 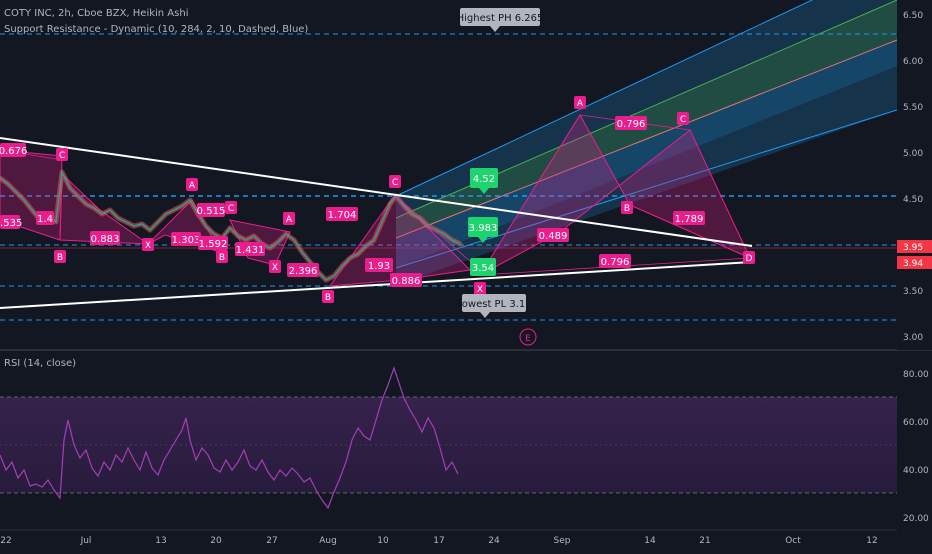 I want to click on rsi-axis: 80.00 60.00 40.00 20.00, so click(x=914, y=440).